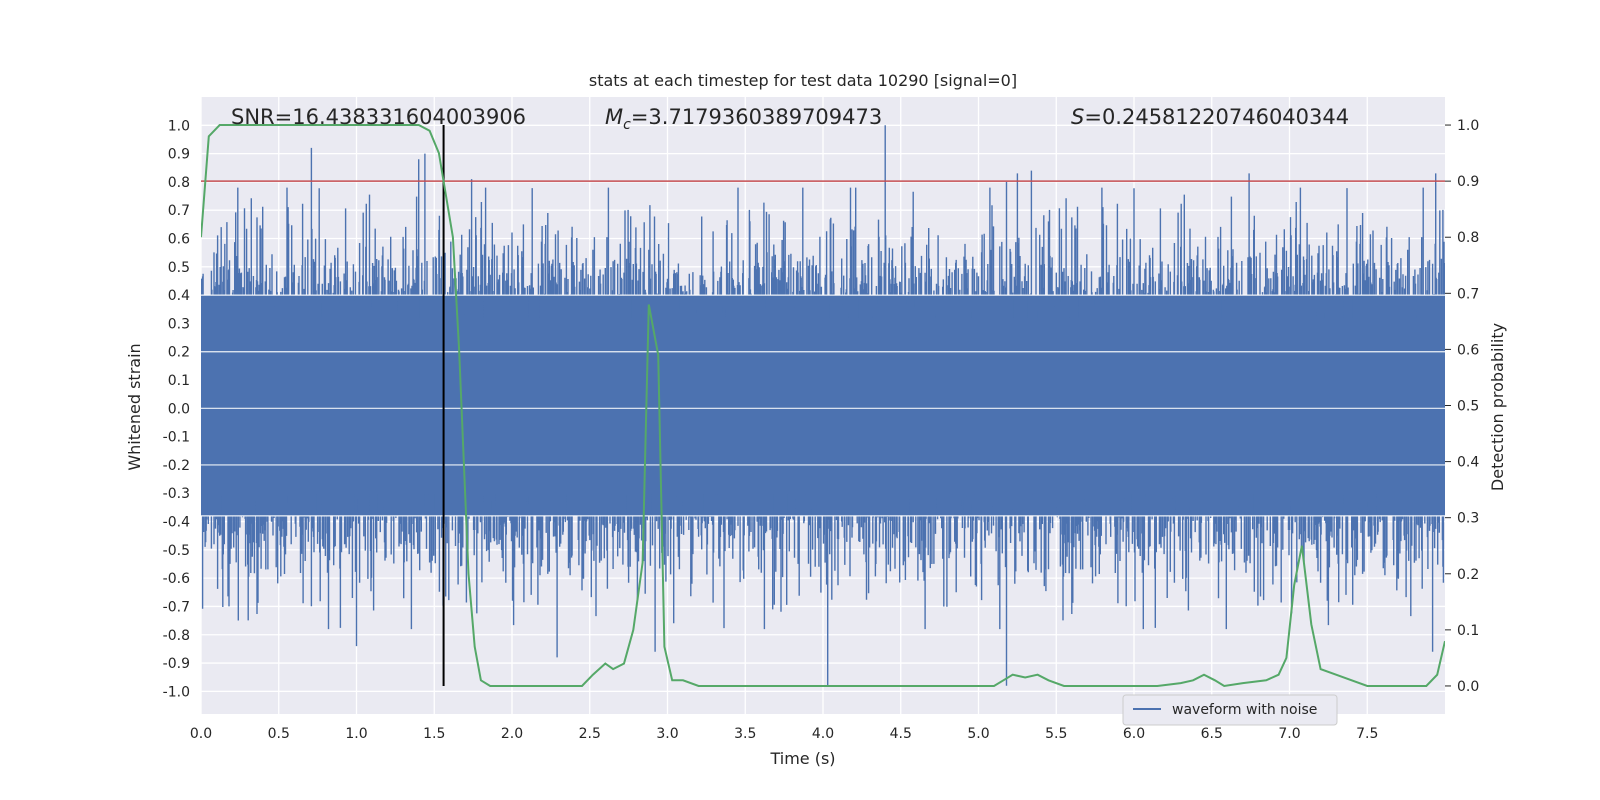 This screenshot has height=800, width=1600. Describe the element at coordinates (745, 734) in the screenshot. I see `x-tick-label: 3.5` at that location.